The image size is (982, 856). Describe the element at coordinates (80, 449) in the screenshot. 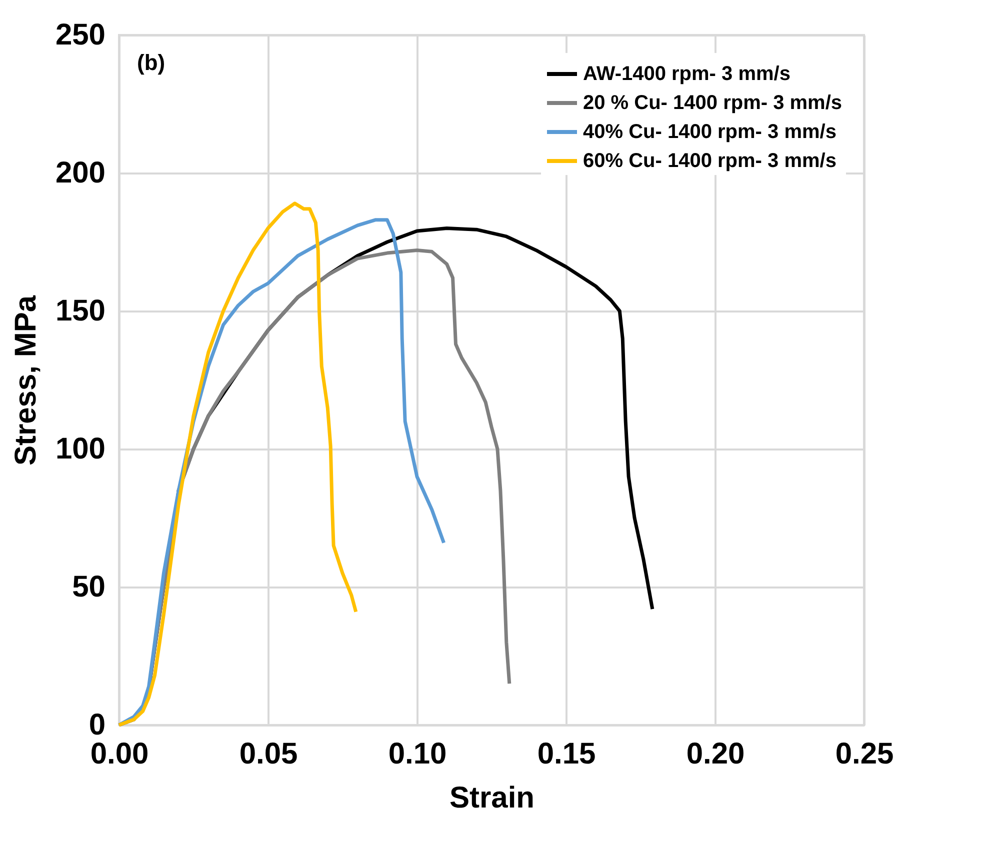

I see `y-tick-label: 100` at that location.